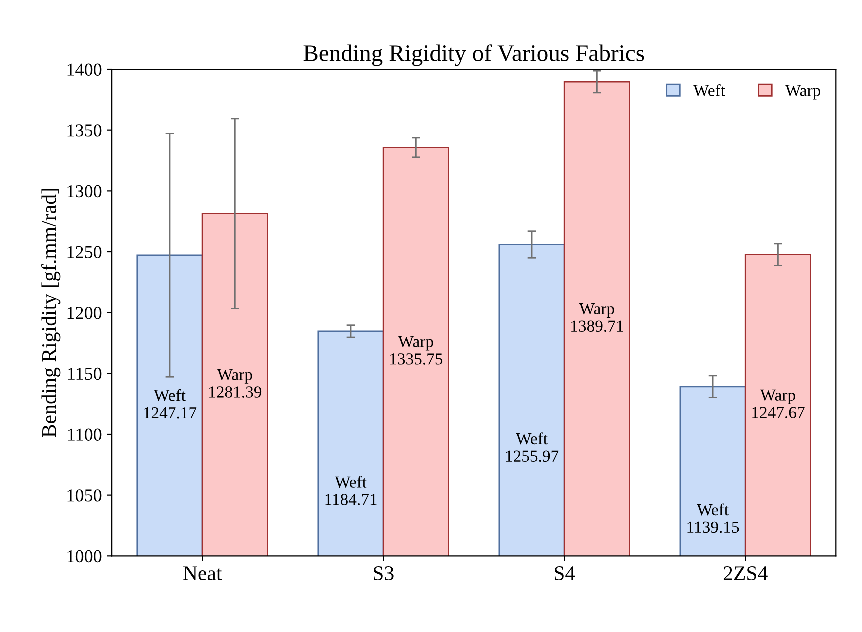  I want to click on legend-label: Warp, so click(802, 92).